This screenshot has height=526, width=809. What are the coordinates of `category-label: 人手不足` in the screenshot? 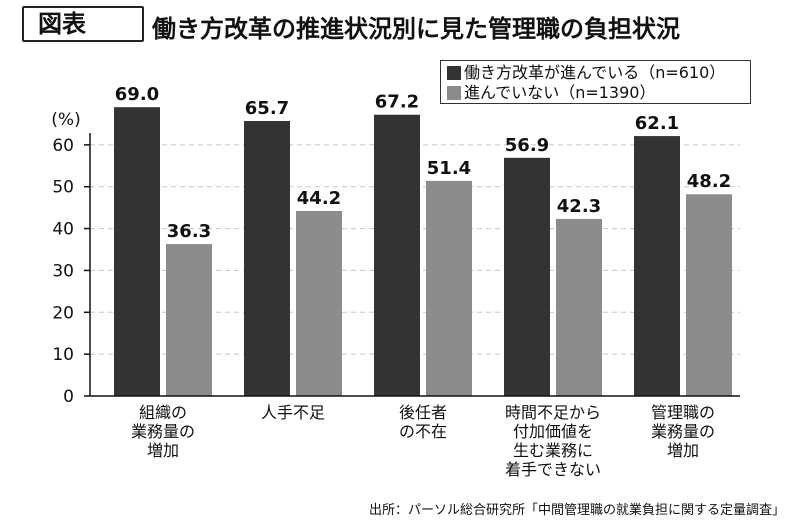 It's located at (293, 412).